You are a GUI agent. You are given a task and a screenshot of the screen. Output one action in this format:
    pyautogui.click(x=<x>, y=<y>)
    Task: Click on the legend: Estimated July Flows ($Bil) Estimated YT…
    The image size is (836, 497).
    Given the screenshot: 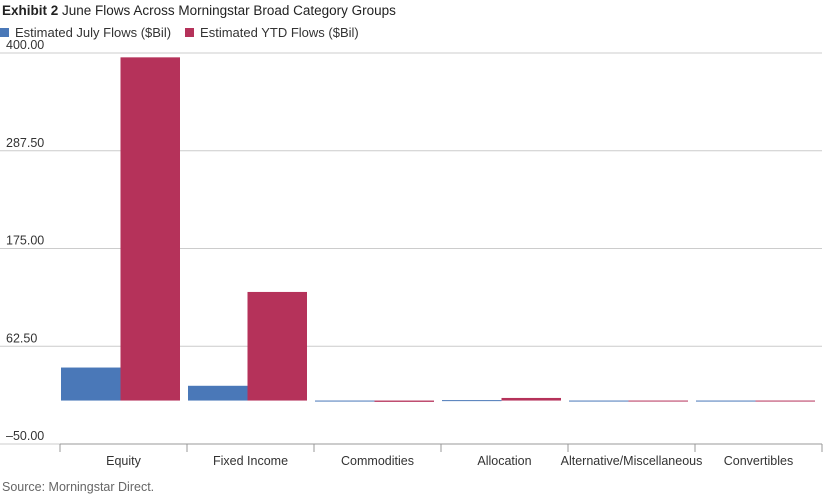 What is the action you would take?
    pyautogui.click(x=186, y=32)
    